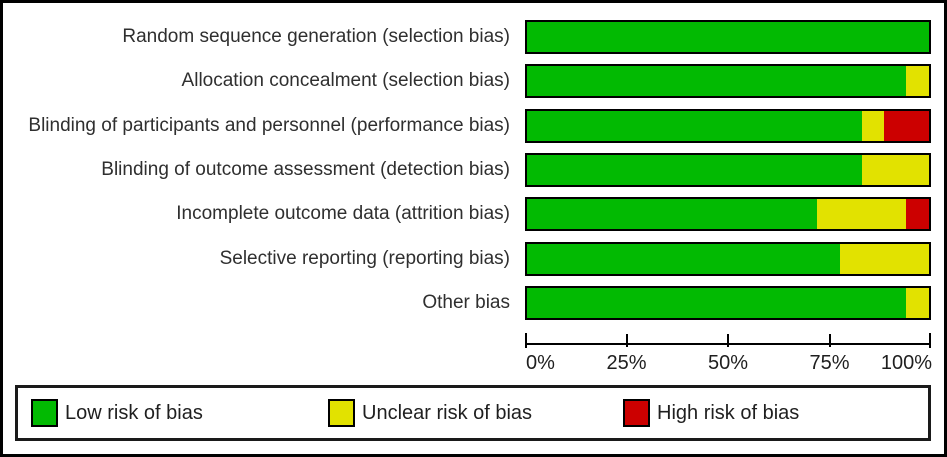 The height and width of the screenshot is (457, 947). I want to click on legend-item-low-risk: Low risk of bias, so click(117, 413).